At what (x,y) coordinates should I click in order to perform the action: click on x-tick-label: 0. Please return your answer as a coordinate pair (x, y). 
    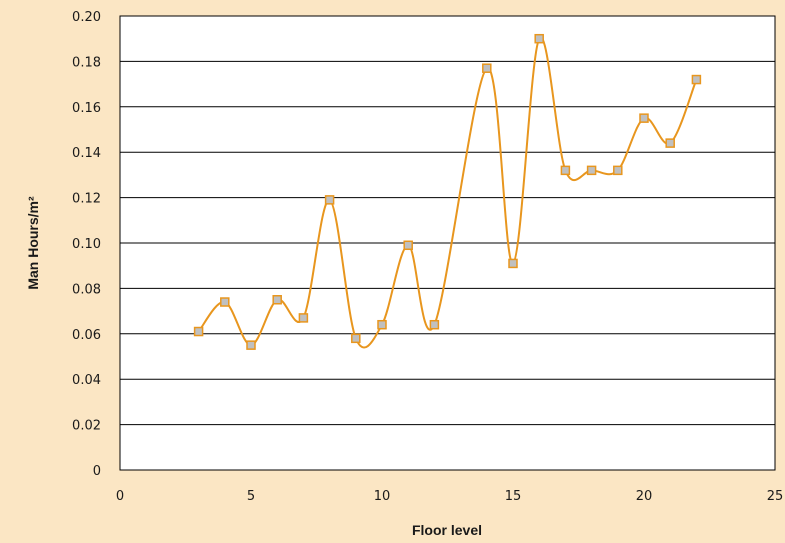
    Looking at the image, I should click on (120, 496).